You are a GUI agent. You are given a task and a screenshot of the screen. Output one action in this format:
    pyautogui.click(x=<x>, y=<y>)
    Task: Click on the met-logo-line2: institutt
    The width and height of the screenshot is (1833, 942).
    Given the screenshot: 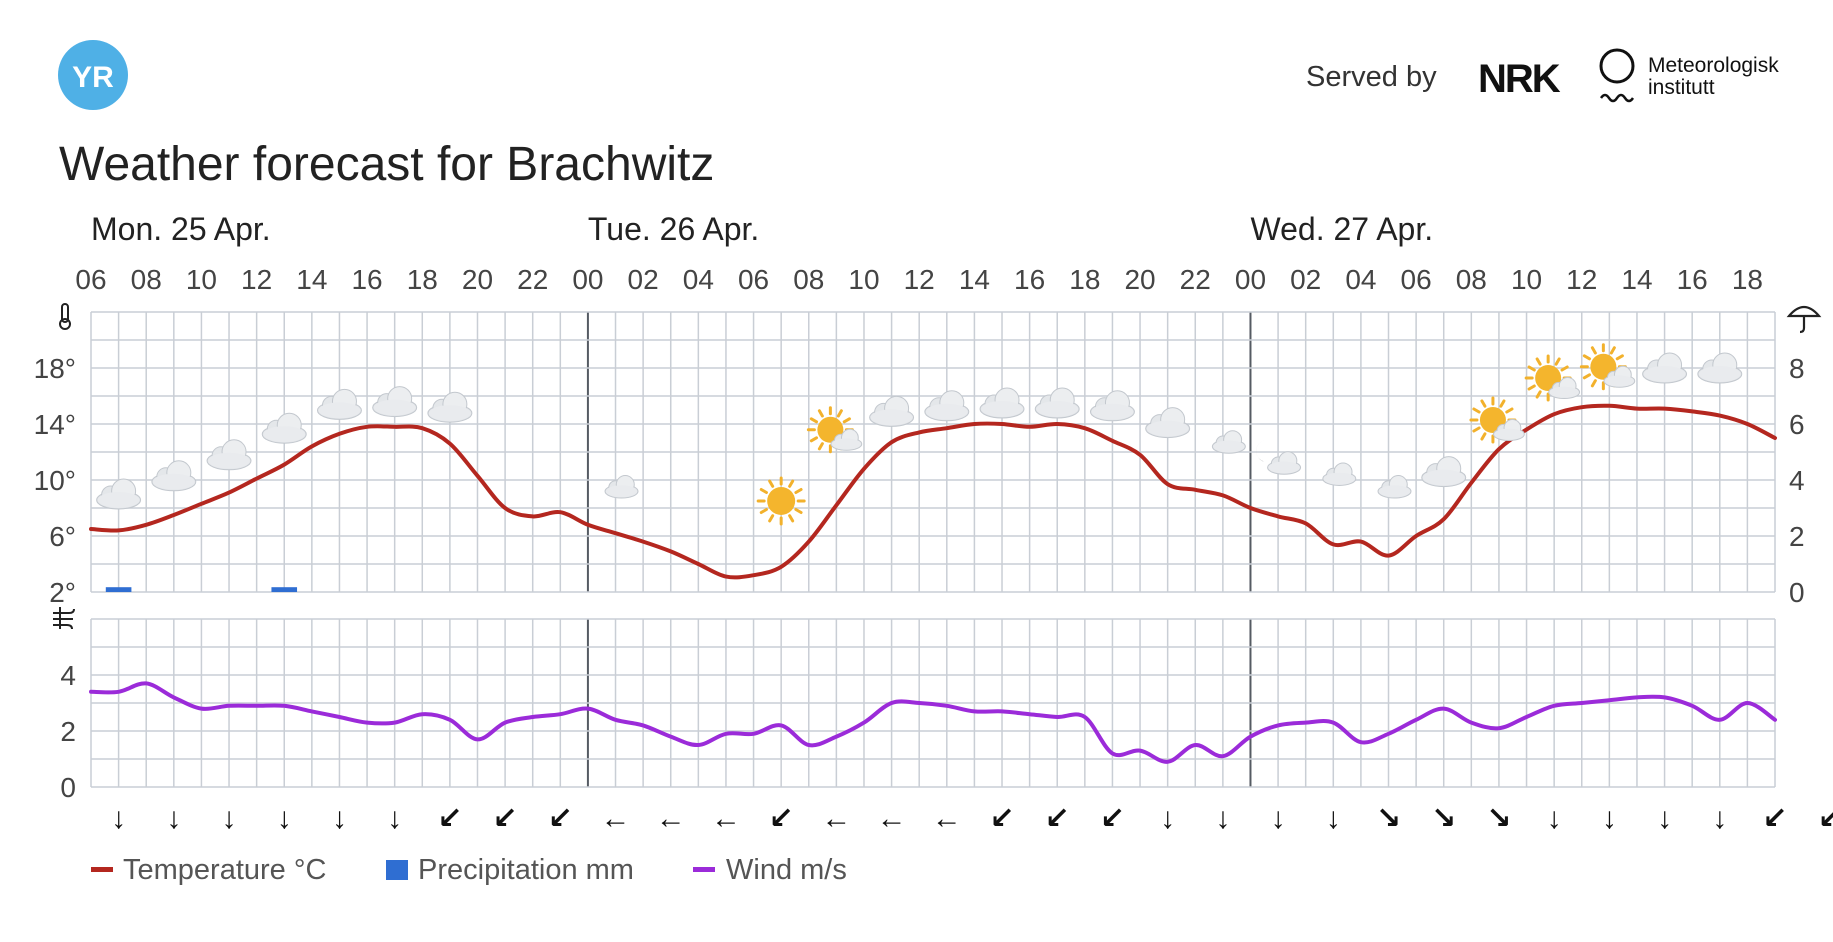 What is the action you would take?
    pyautogui.click(x=1681, y=87)
    